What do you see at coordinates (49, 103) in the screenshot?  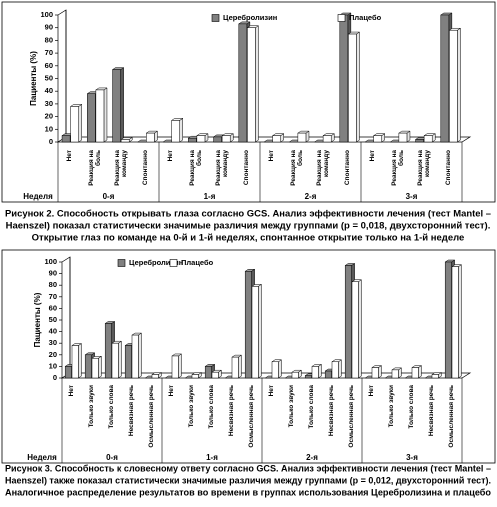 I see `y-tick-label: 30` at bounding box center [49, 103].